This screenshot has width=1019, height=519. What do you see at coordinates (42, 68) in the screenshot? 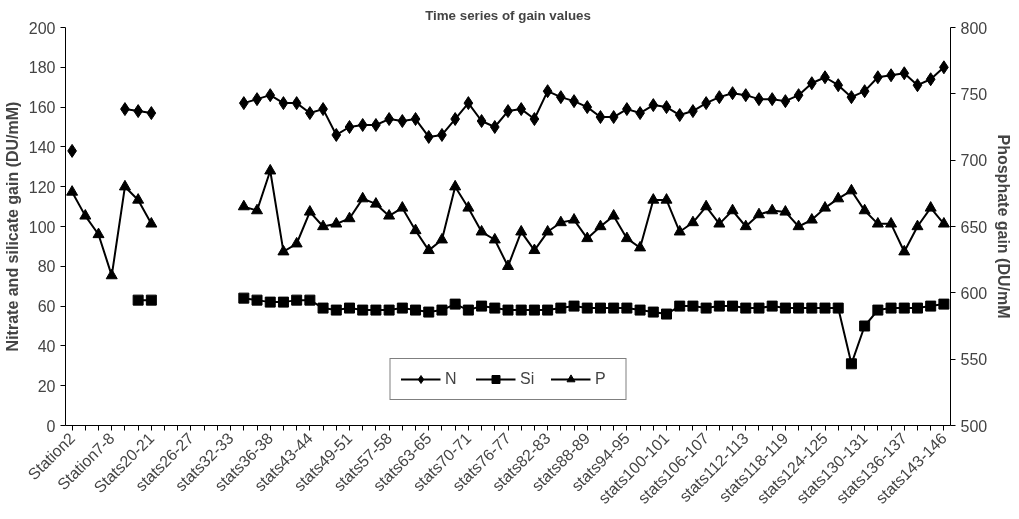
I see `y-tick-label: 180` at bounding box center [42, 68].